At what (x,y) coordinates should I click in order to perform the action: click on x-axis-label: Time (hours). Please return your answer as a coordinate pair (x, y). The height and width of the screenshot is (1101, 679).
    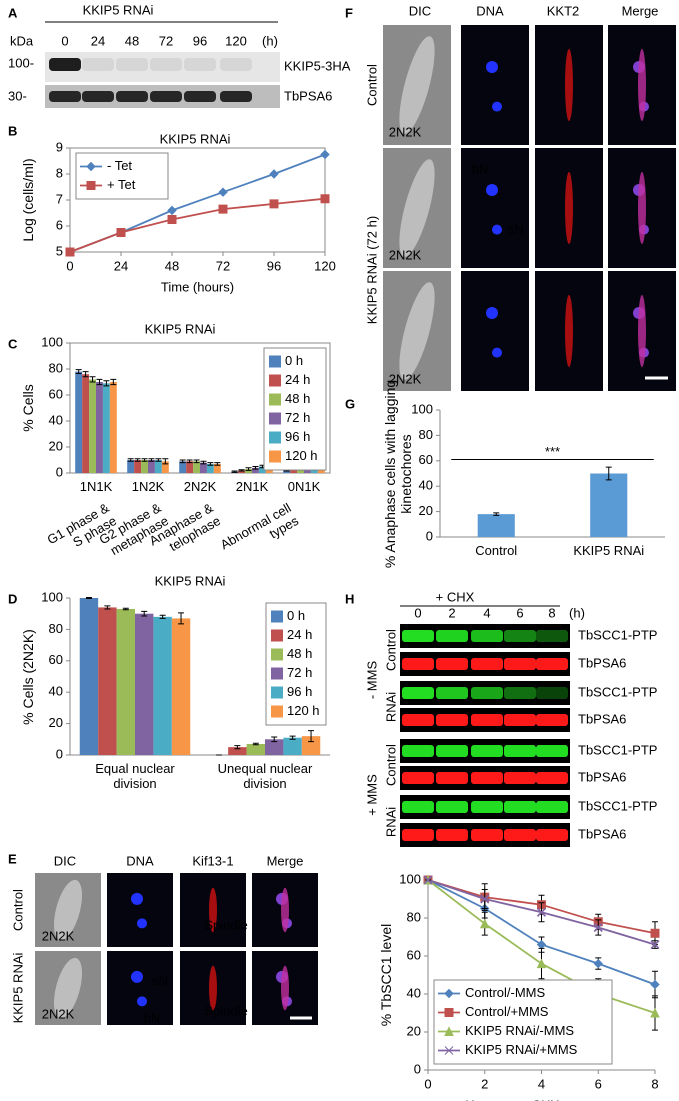
    Looking at the image, I should click on (197, 286).